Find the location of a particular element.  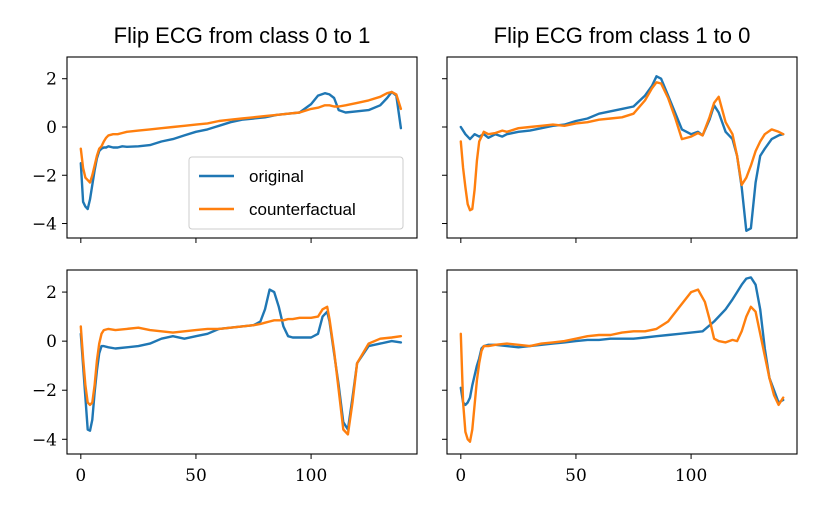

legend: original counterfactual is located at coordinates (296, 193).